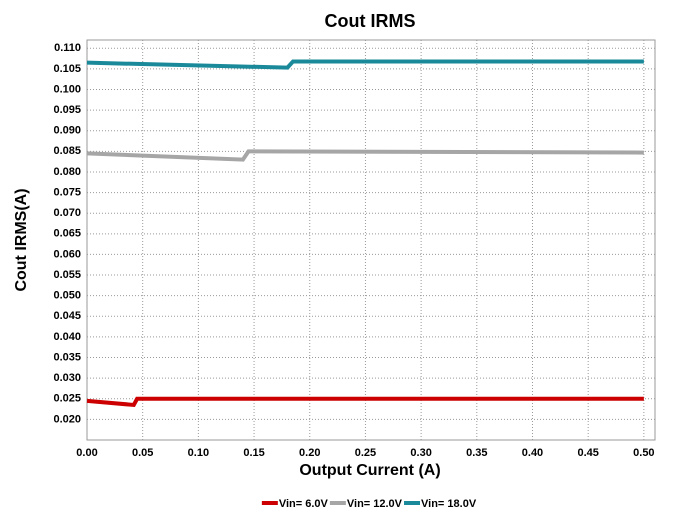 The height and width of the screenshot is (515, 678). I want to click on y-tick-label: 0.070, so click(67, 213).